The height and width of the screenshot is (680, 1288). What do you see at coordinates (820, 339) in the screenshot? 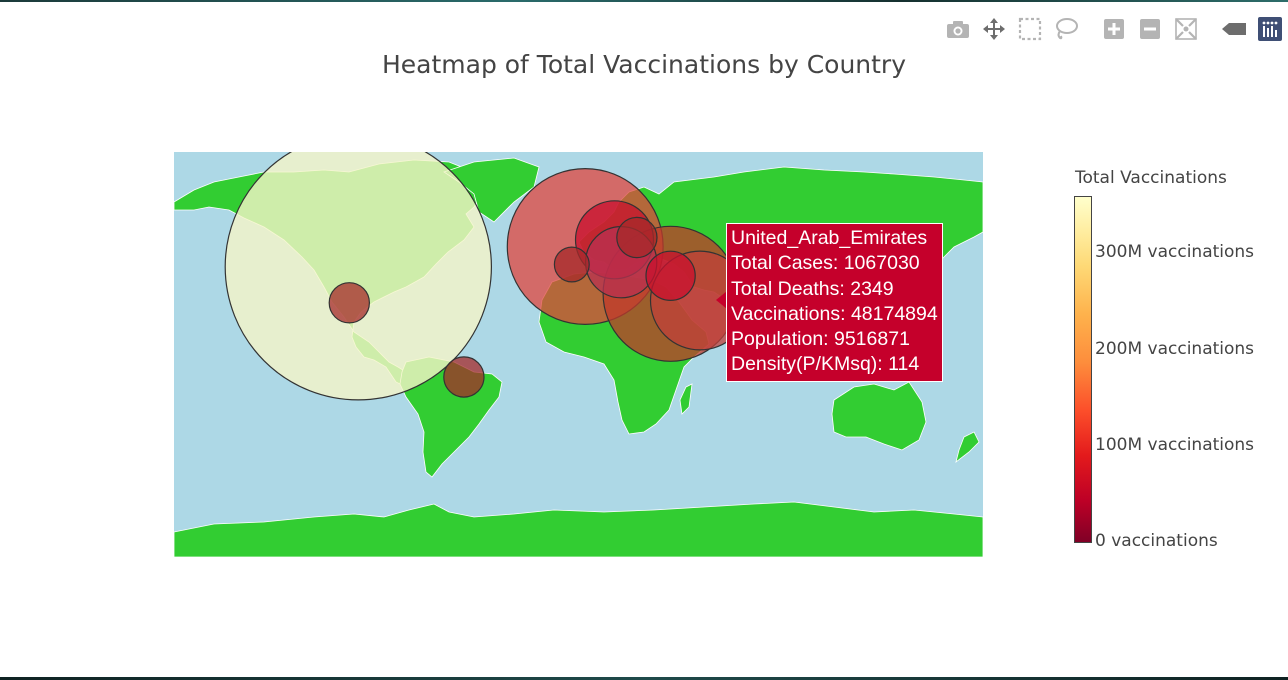
I see `hover-population: Population: 9516871` at bounding box center [820, 339].